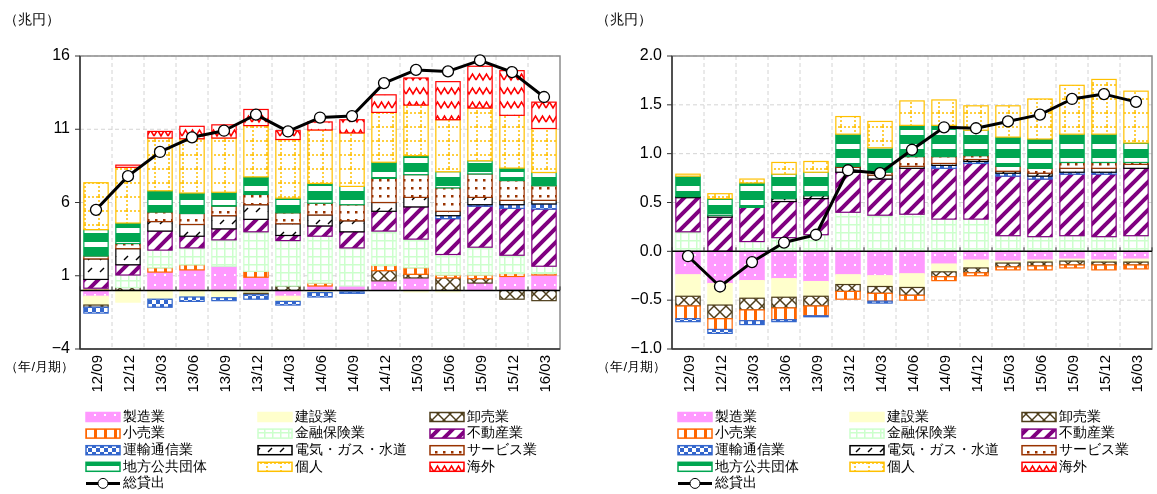 The image size is (1157, 494). I want to click on y-tick-label: 2.0, so click(651, 55).